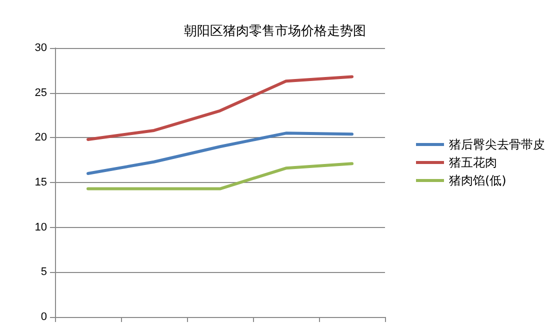 This screenshot has width=555, height=325. I want to click on y-tick-label: 20, so click(40, 138).